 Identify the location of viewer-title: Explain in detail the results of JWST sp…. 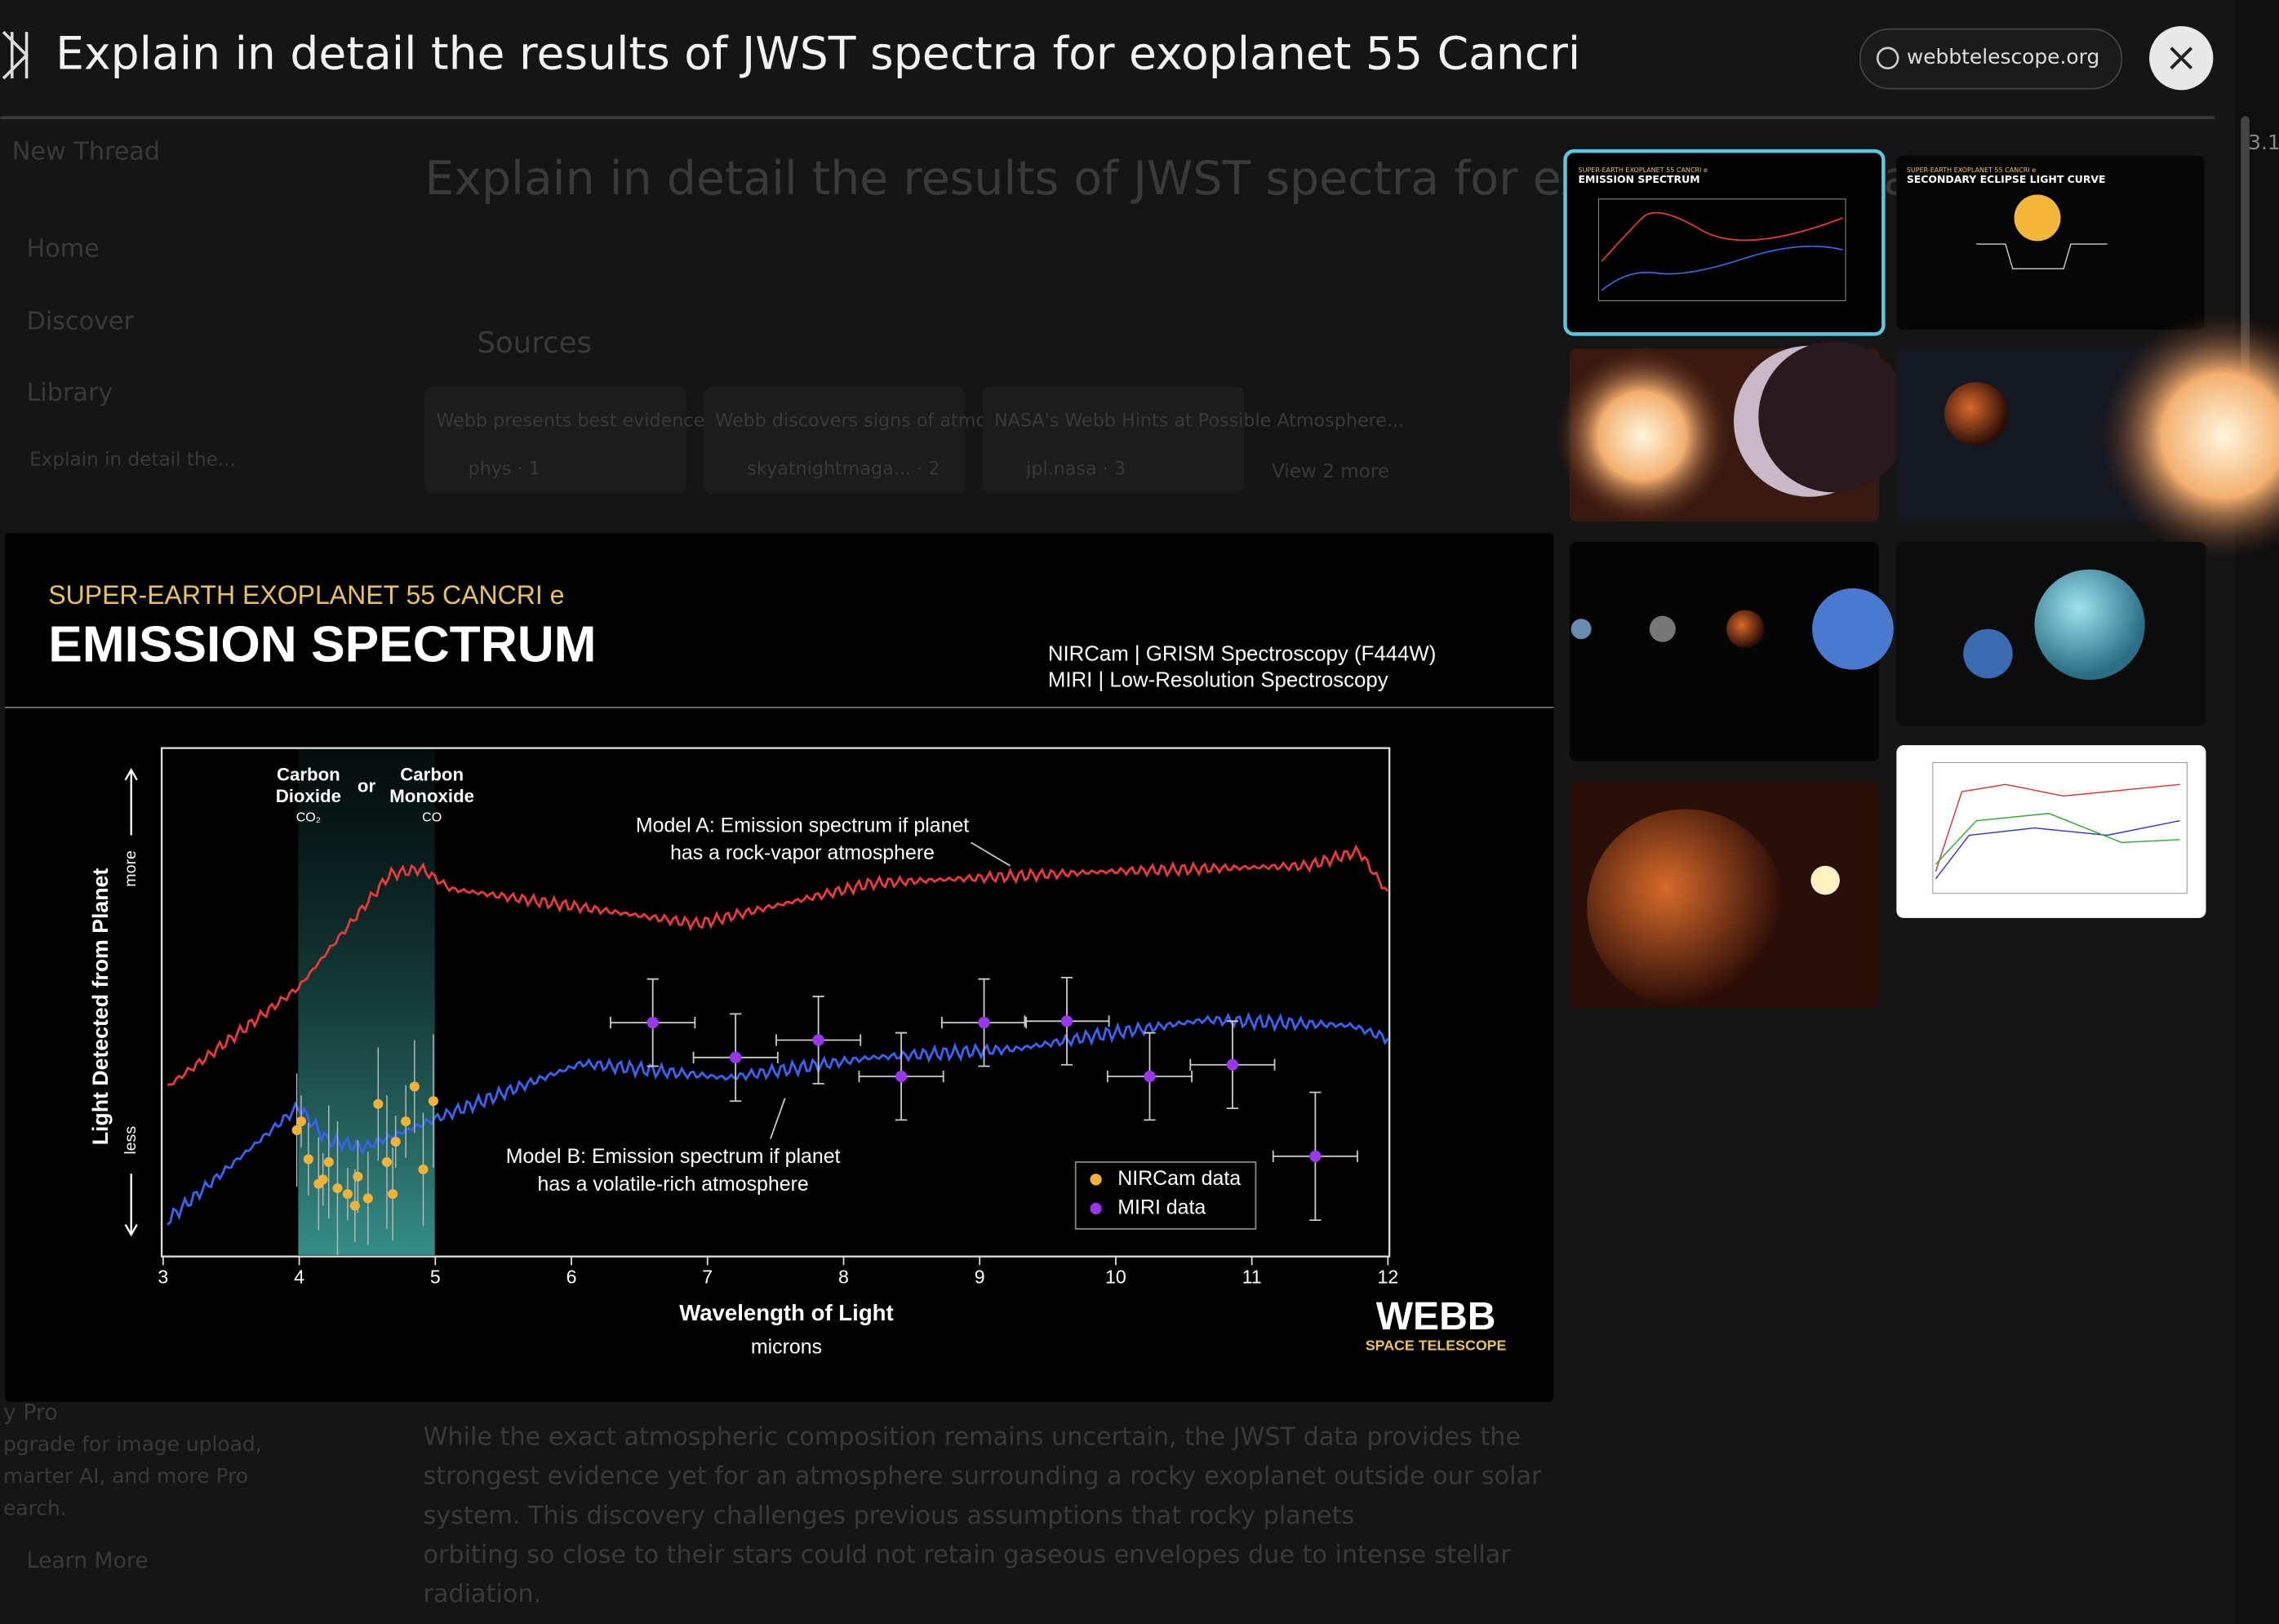
(818, 55).